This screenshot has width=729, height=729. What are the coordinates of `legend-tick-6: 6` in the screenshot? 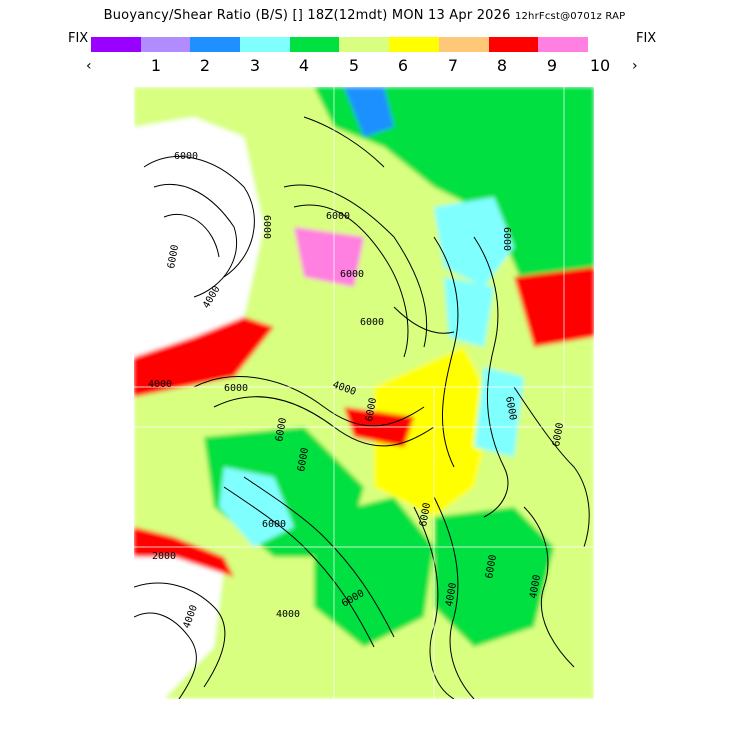 It's located at (403, 65).